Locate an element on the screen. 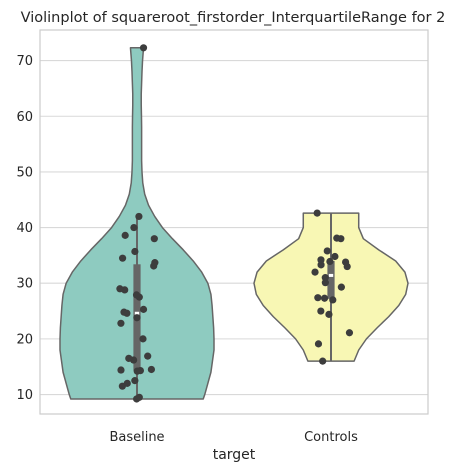  y-tick-label-40: 40 is located at coordinates (24, 228).